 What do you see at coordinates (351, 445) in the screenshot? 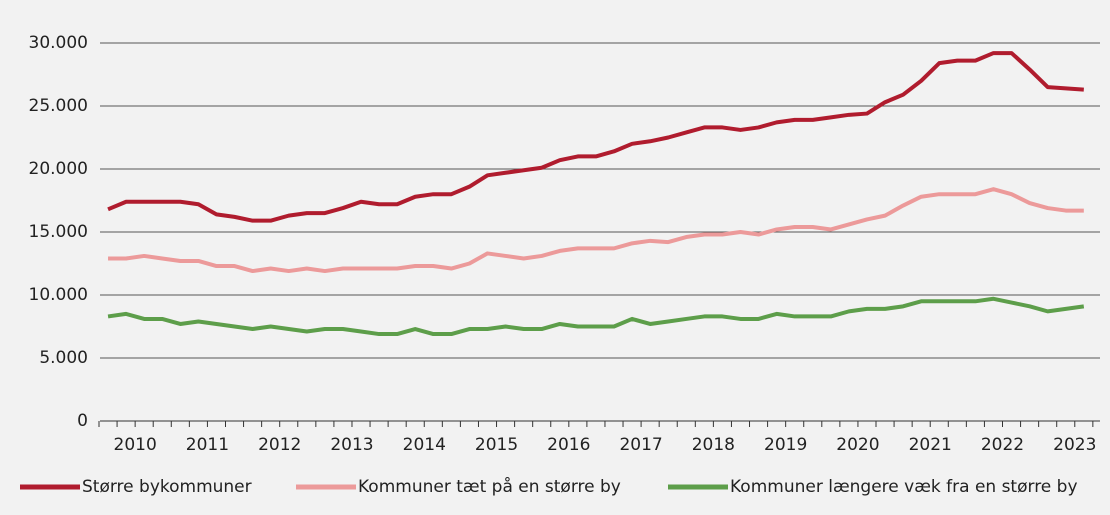
I see `x-tick-label: 2013` at bounding box center [351, 445].